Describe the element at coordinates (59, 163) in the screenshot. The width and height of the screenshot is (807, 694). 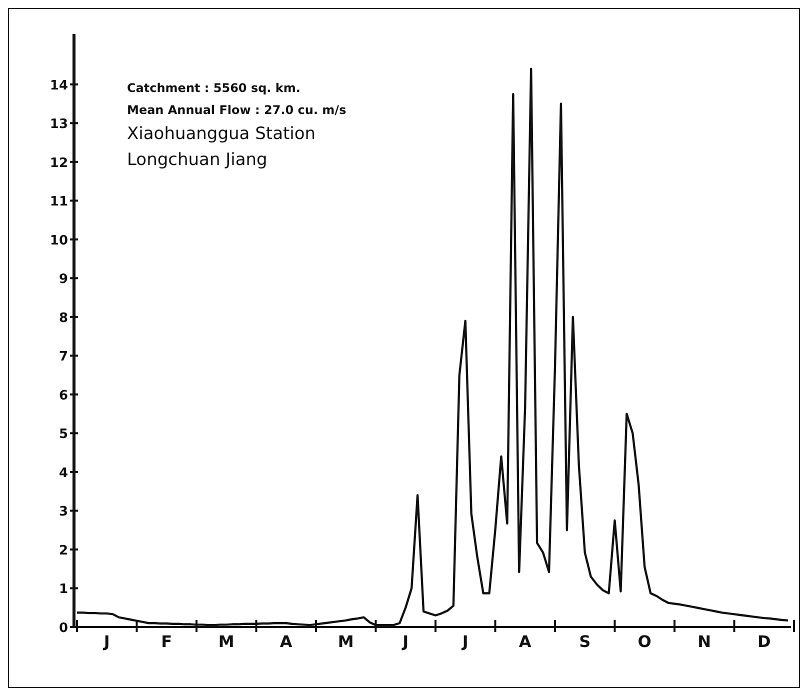
I see `y-tick-label: 12` at that location.